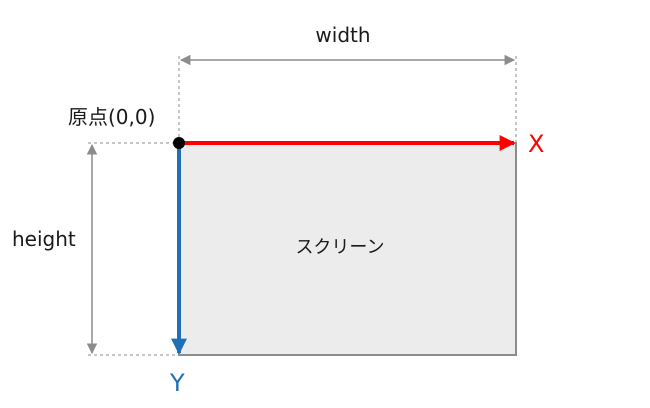 This screenshot has width=650, height=408. I want to click on height-label: height, so click(44, 239).